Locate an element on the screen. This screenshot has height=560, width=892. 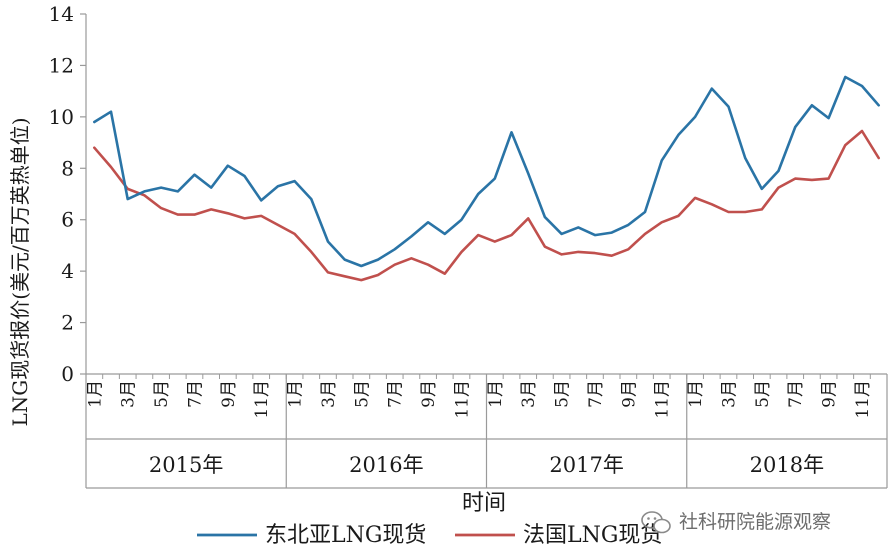
y-tick-label: 8 is located at coordinates (67, 168).